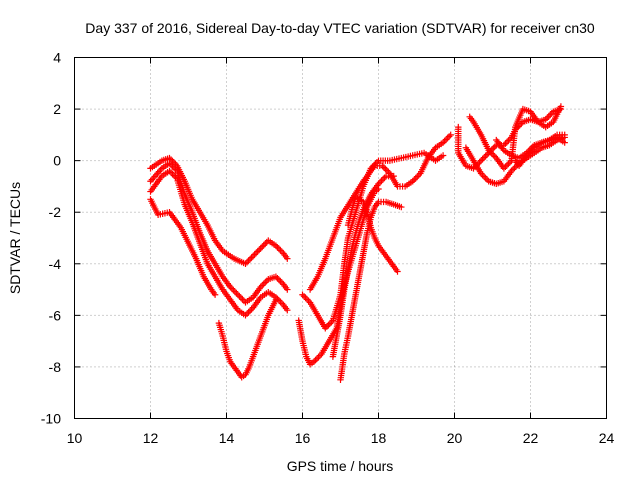 The image size is (640, 480). Describe the element at coordinates (379, 438) in the screenshot. I see `x-tick-label: 18` at that location.